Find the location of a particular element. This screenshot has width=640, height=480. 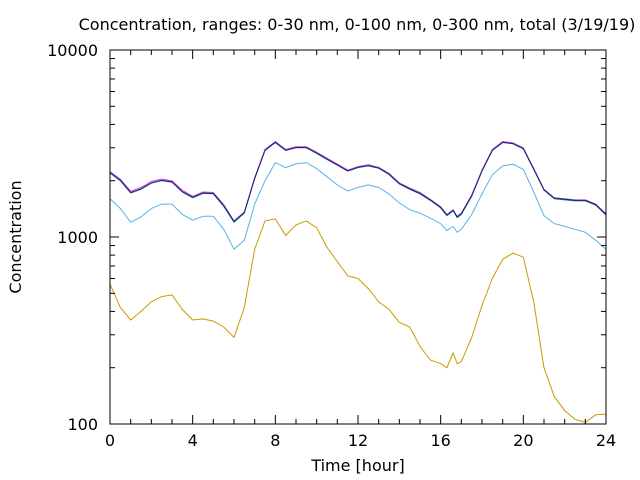

y-tick-label: 10000 is located at coordinates (72, 50).